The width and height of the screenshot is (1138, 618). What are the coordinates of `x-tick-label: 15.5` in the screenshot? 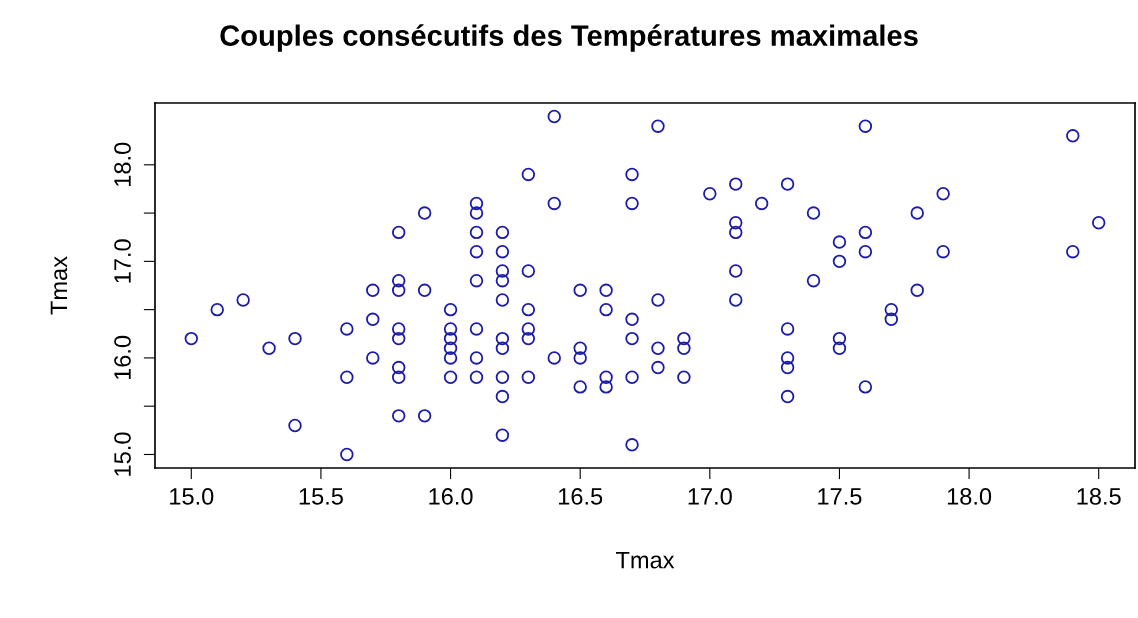 It's located at (321, 496).